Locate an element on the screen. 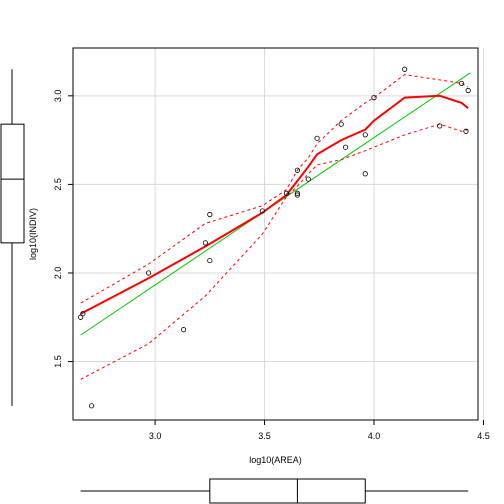  y-marginal-boxplot is located at coordinates (12, 237).